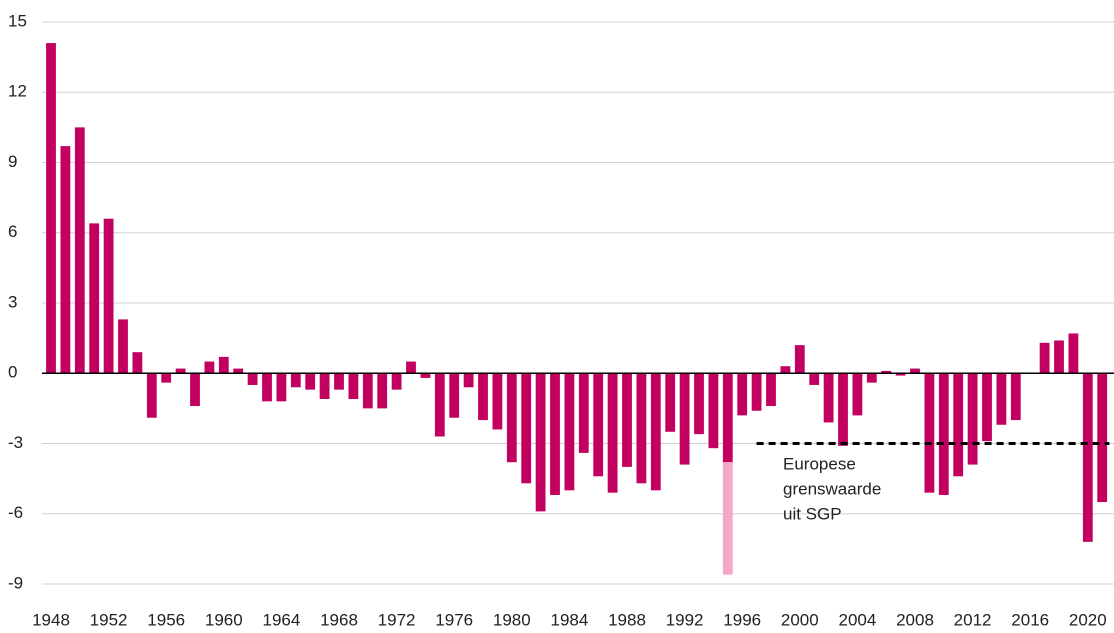  I want to click on x-tick-label: 2016, so click(1030, 619).